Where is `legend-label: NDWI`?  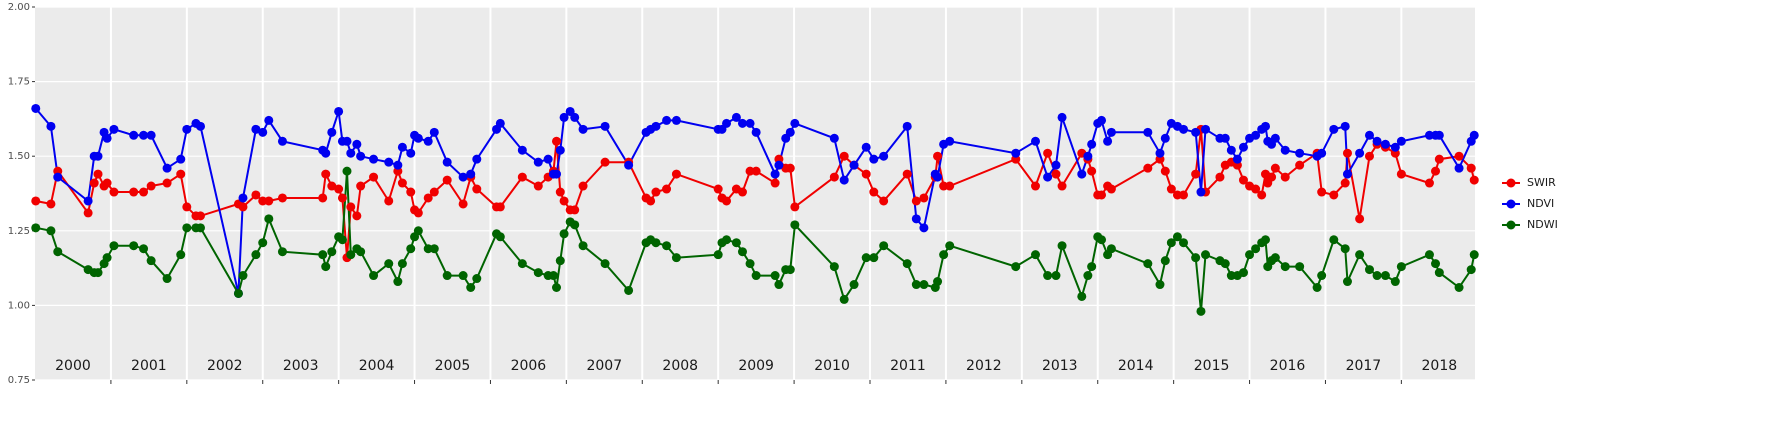 legend-label: NDWI is located at coordinates (1542, 224).